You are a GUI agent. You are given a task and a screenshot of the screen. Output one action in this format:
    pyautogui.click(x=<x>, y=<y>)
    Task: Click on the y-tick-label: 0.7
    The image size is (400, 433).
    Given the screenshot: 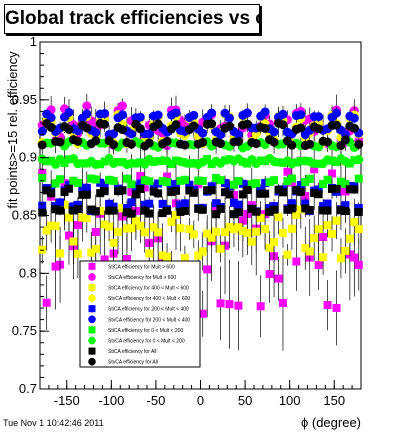 What is the action you would take?
    pyautogui.click(x=28, y=388)
    